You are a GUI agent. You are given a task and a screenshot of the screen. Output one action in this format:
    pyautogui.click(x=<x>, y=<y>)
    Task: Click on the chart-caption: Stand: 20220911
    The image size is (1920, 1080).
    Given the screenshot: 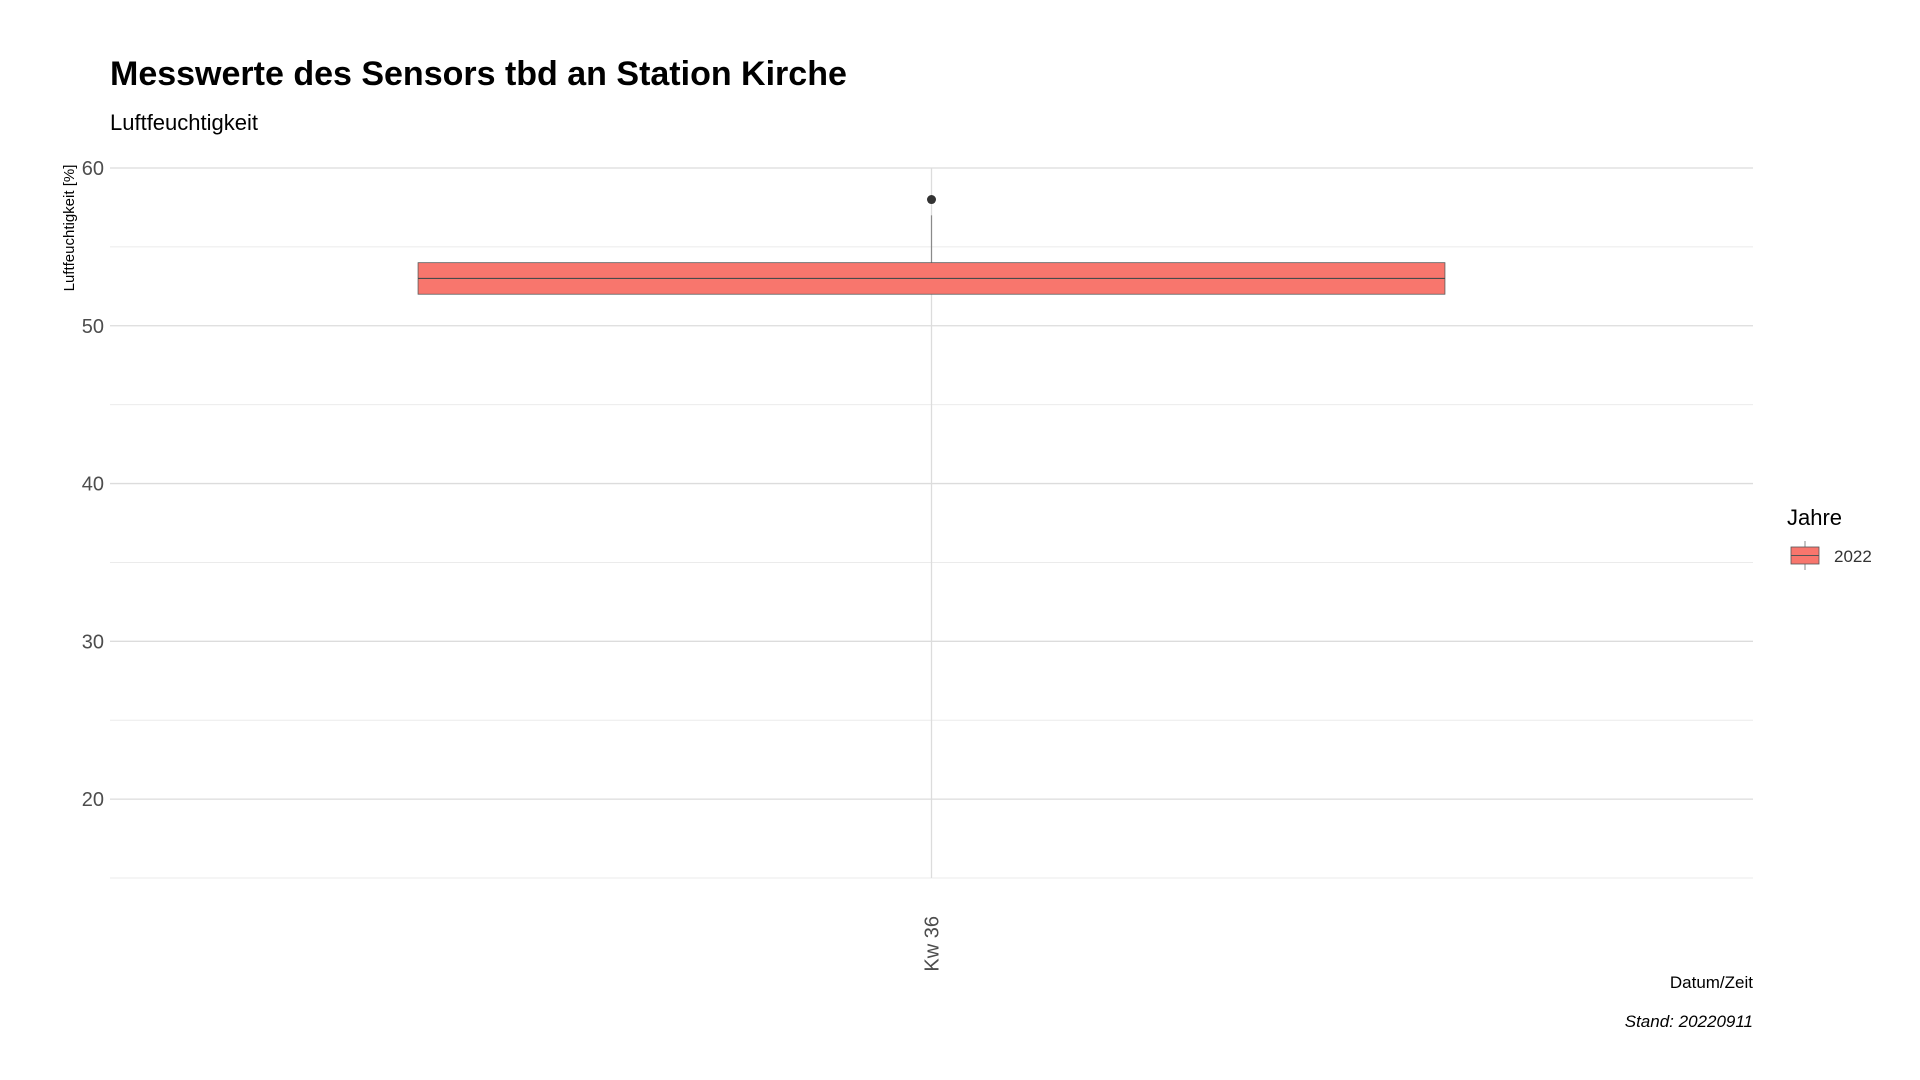 What is the action you would take?
    pyautogui.click(x=1689, y=1021)
    